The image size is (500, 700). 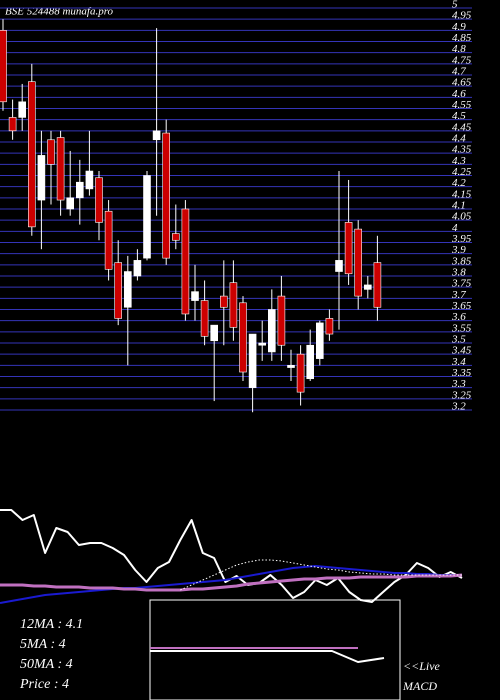 I want to click on indicator-label: Price : 4, so click(x=44, y=684).